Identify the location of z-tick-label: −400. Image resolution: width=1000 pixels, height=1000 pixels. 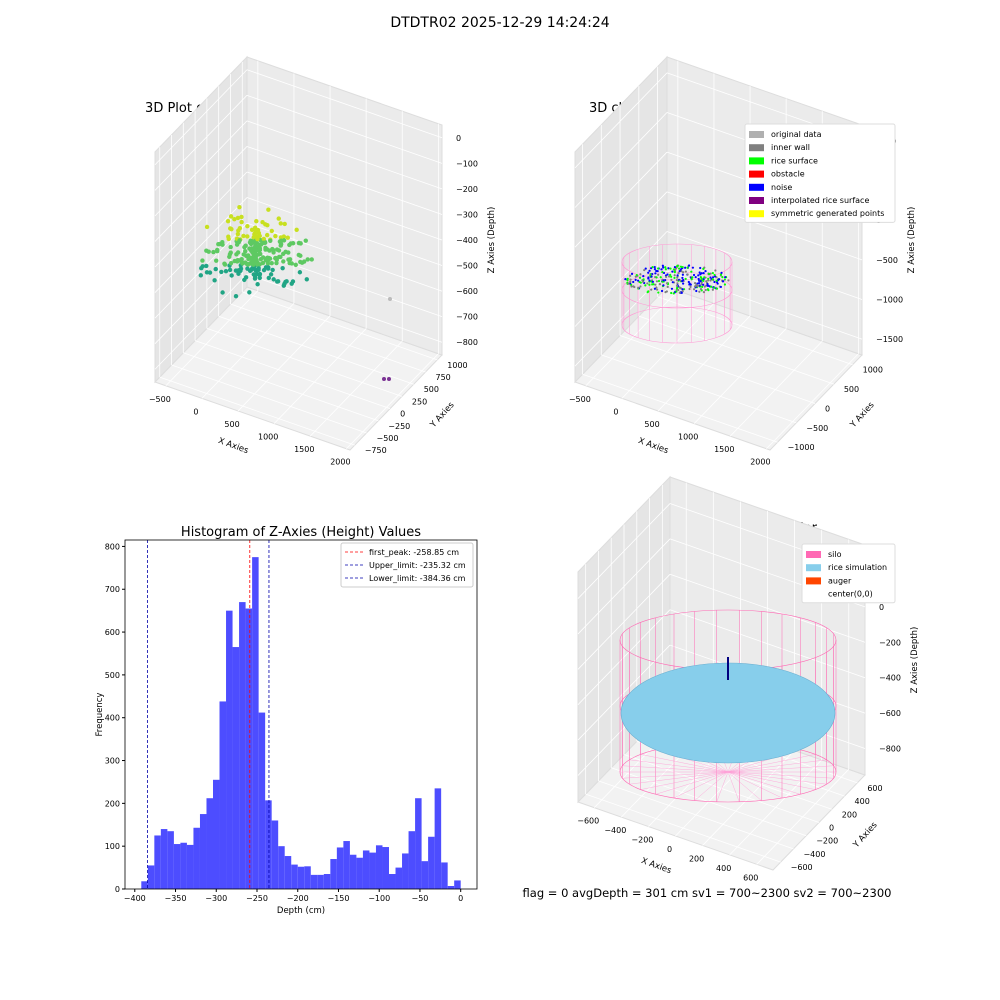
(890, 678).